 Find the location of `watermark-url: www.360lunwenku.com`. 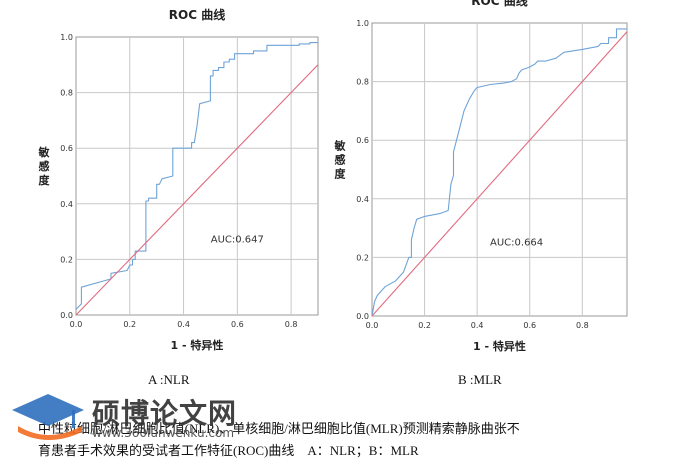

watermark-url: www.360lunwenku.com is located at coordinates (163, 433).